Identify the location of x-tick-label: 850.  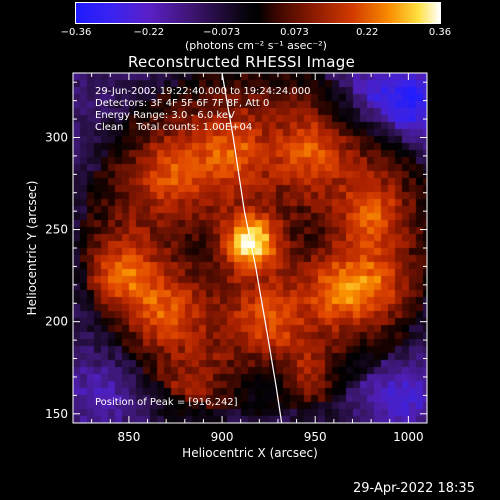
(128, 437).